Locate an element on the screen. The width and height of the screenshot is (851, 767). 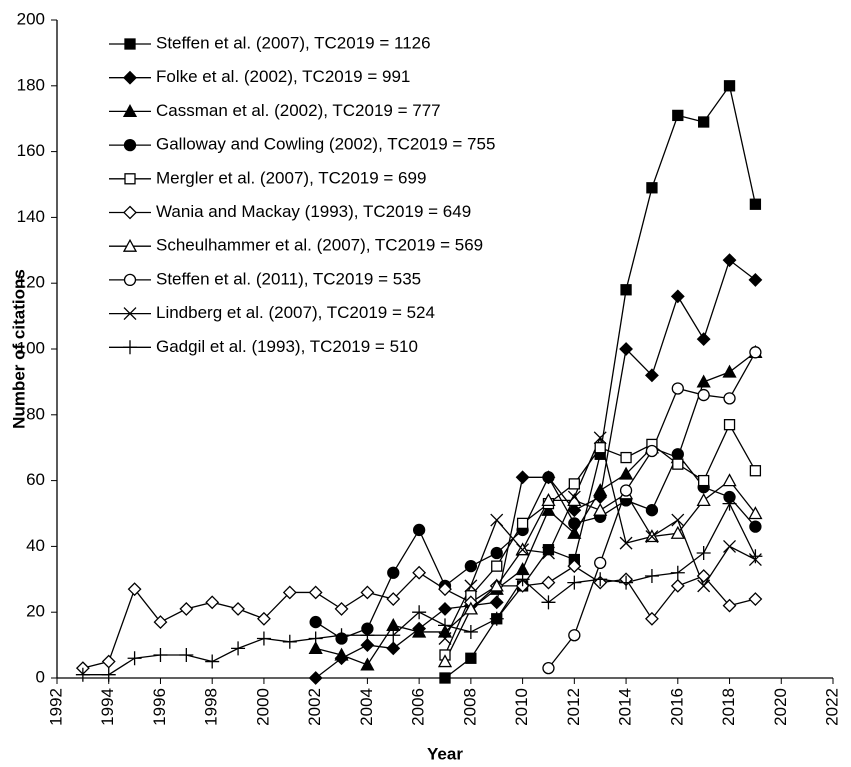
x-tick-label: 2018 is located at coordinates (728, 707).